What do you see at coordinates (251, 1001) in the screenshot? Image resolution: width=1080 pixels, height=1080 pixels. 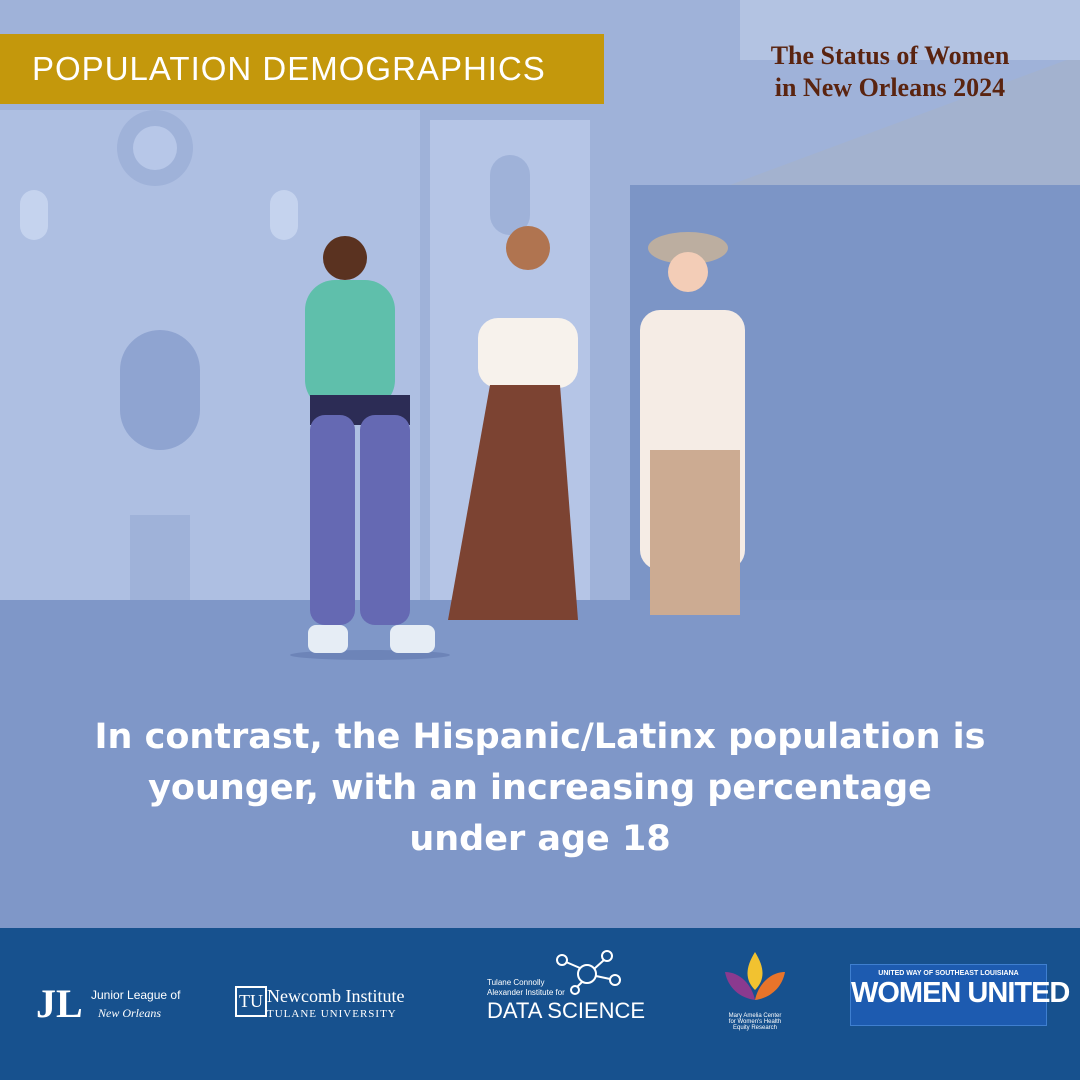 I see `logo-mark: TU` at bounding box center [251, 1001].